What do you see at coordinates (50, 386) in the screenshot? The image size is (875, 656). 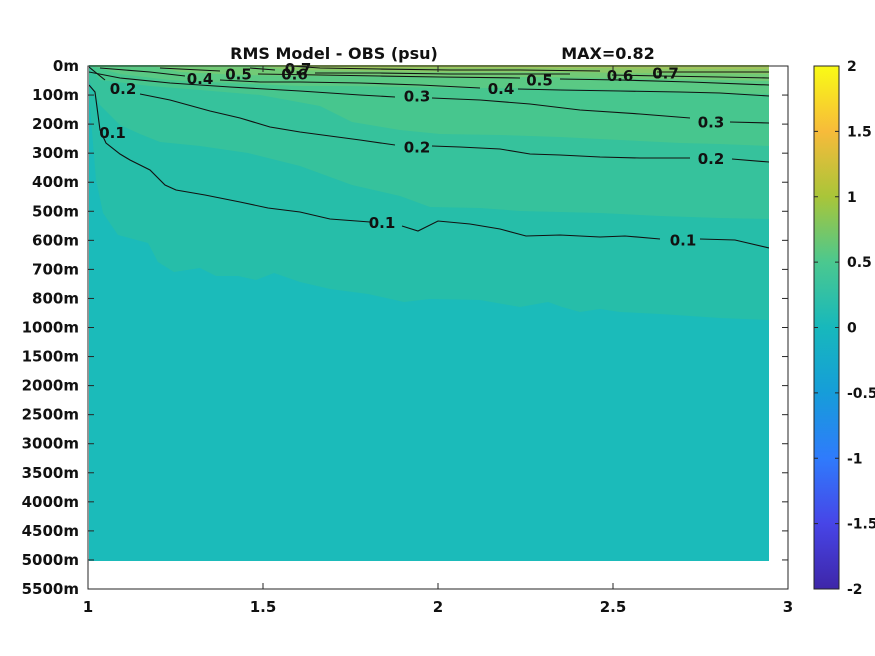 I see `y-tick-label: 2000m` at bounding box center [50, 386].